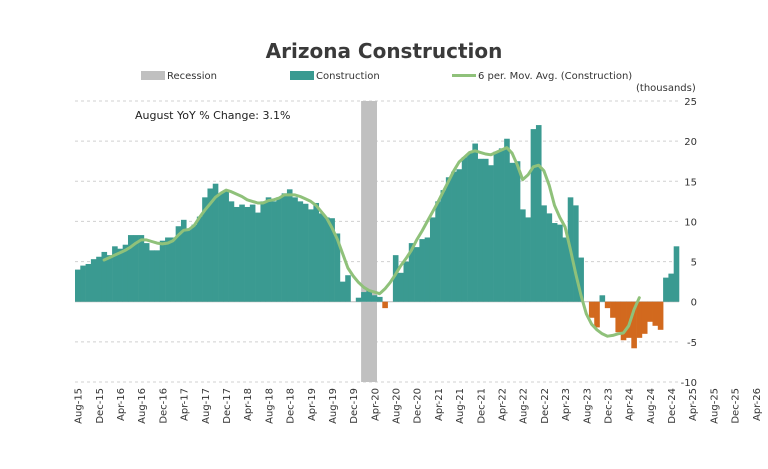 This screenshot has width=768, height=469. I want to click on y-tick-label: 10, so click(690, 222).